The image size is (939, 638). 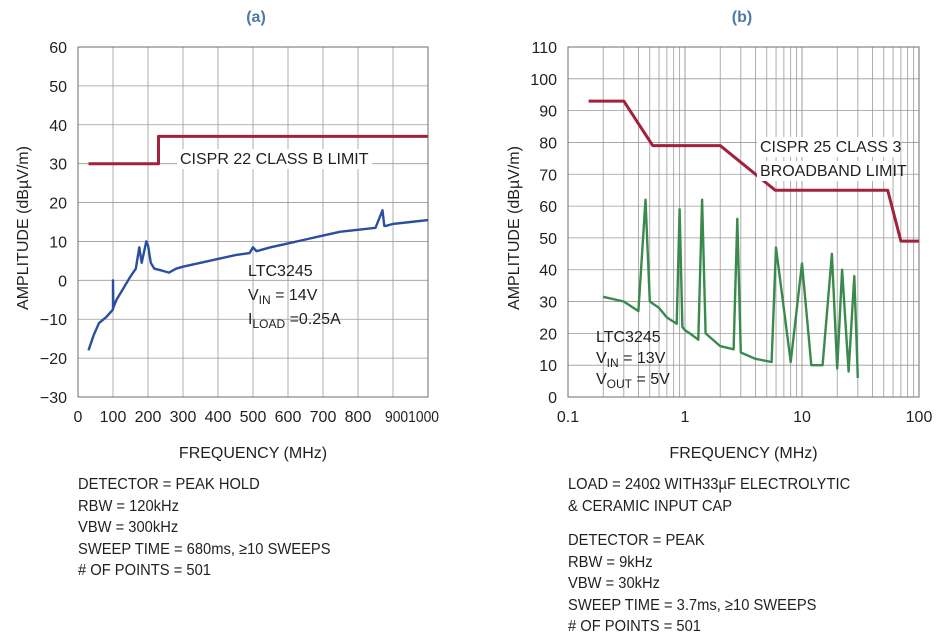 I want to click on y-tick-label: −30, so click(x=53, y=398).